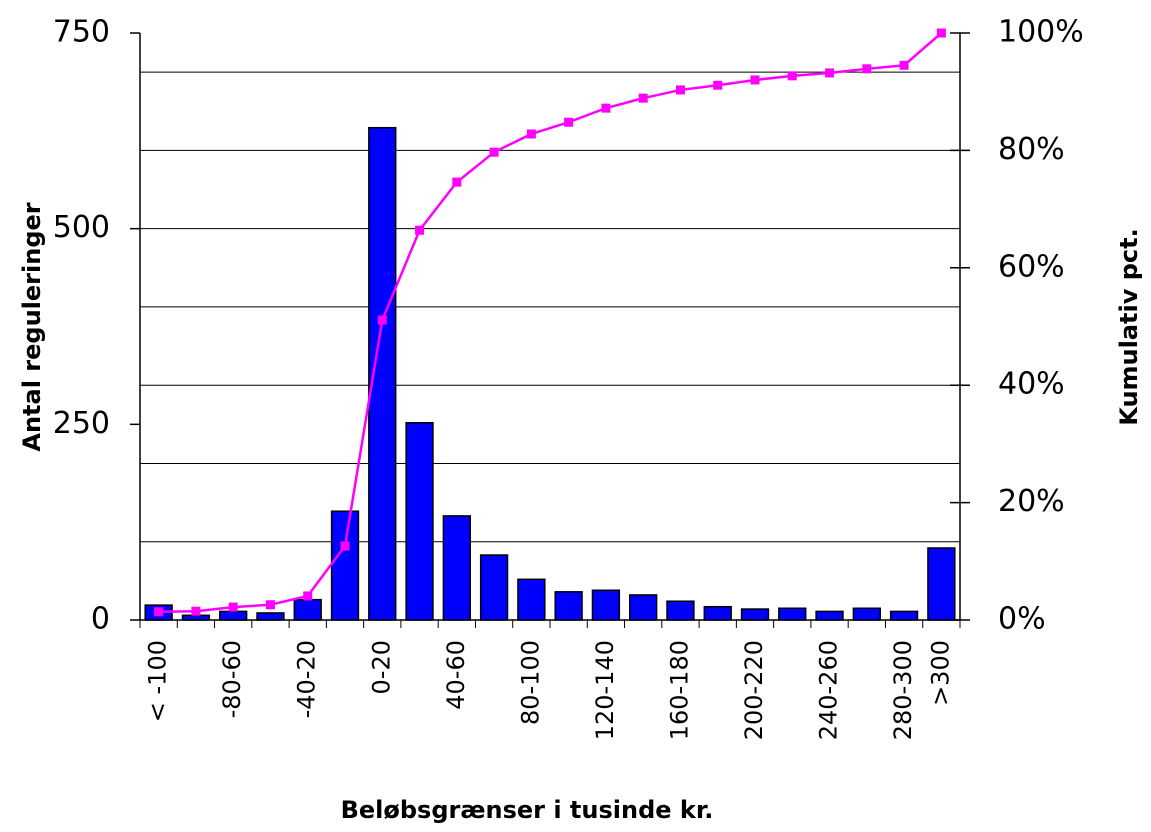 This screenshot has width=1151, height=832. What do you see at coordinates (1041, 32) in the screenshot?
I see `y2-tick-label: 100%` at bounding box center [1041, 32].